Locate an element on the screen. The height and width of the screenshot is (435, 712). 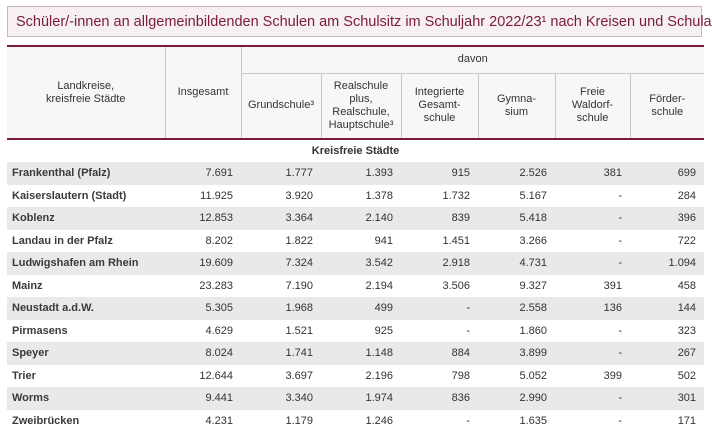
header-col-gesamtschule: Integrierte Gesamt-schule is located at coordinates (439, 106).